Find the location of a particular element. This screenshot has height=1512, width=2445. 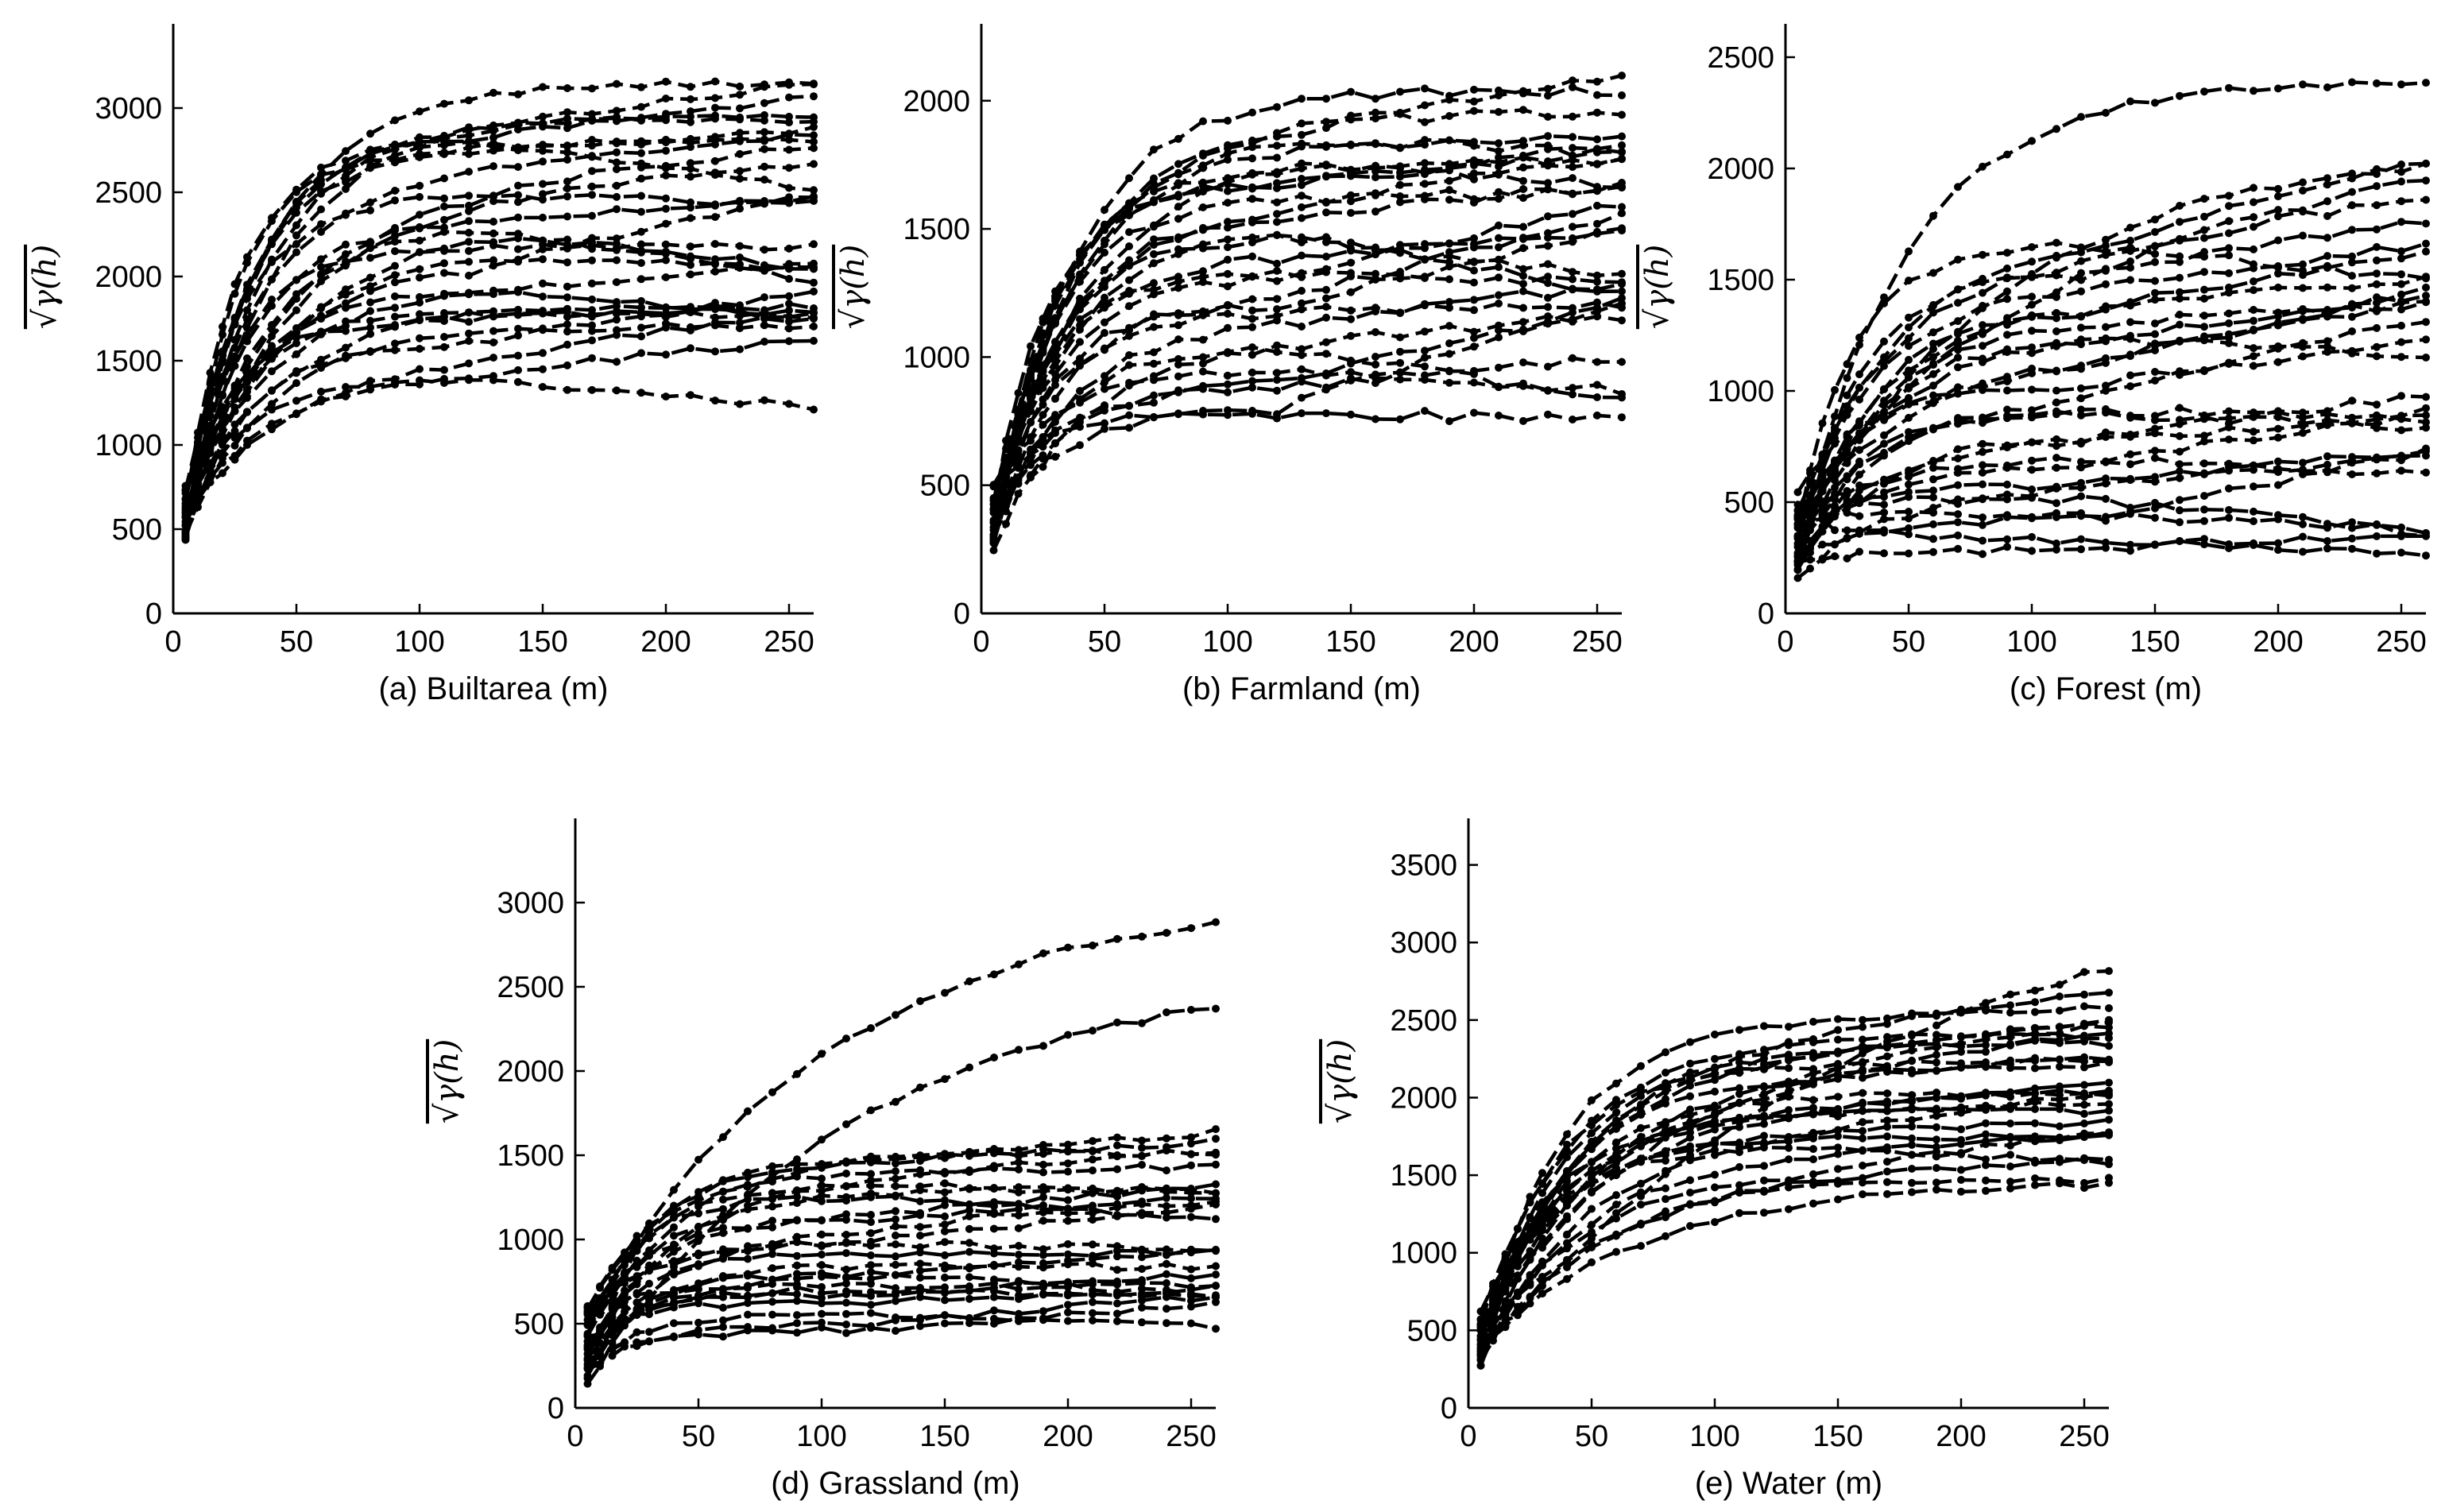

y-tick-label: 1500 is located at coordinates (1740, 280).